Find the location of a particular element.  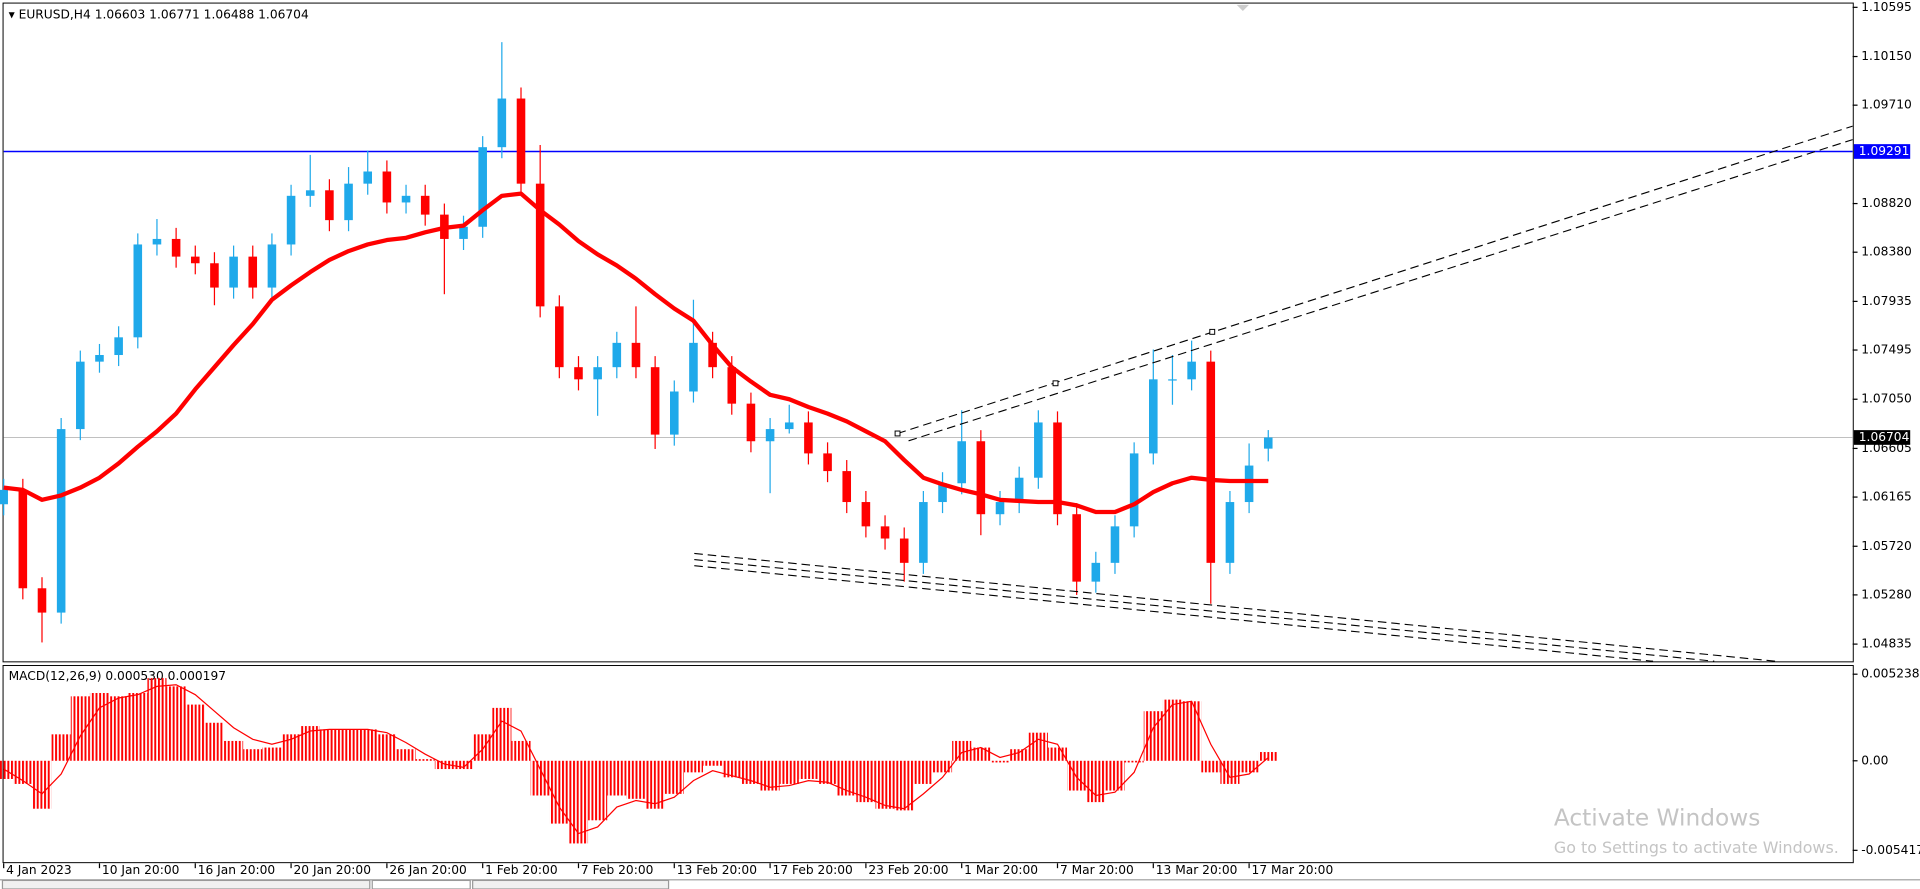

bid-label-box is located at coordinates (1882, 437).